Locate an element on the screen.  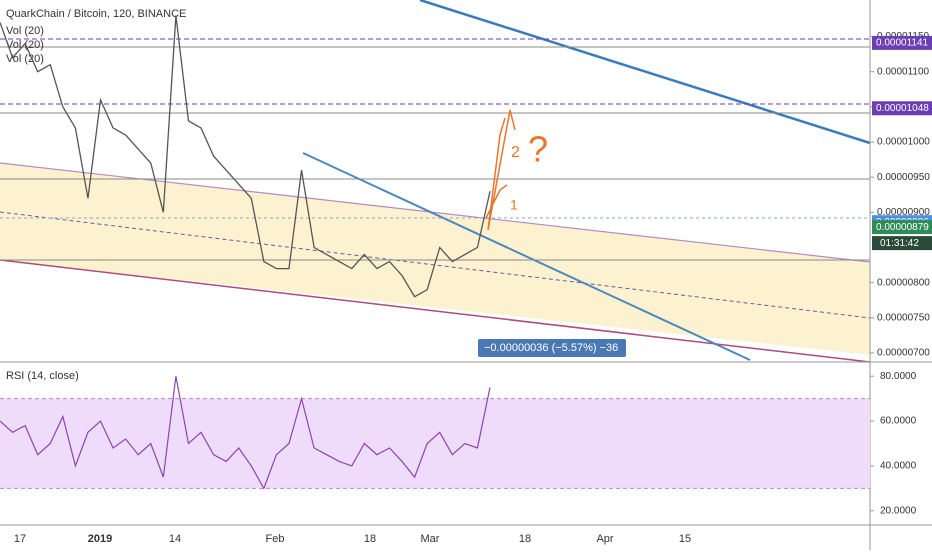
drawing-arrows is located at coordinates (500, 170).